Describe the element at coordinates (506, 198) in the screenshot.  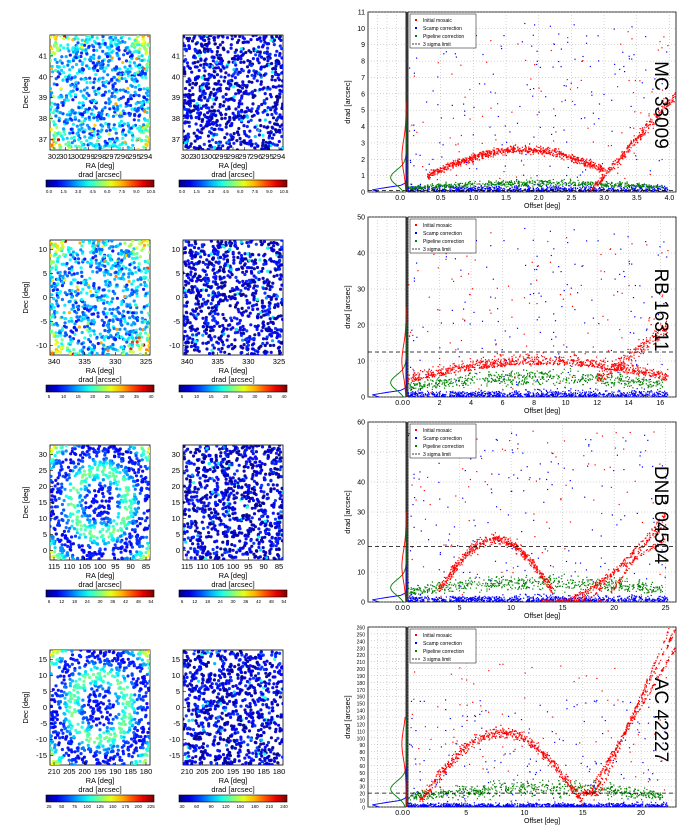
I see `scatter-xtick-label: 1.5` at that location.